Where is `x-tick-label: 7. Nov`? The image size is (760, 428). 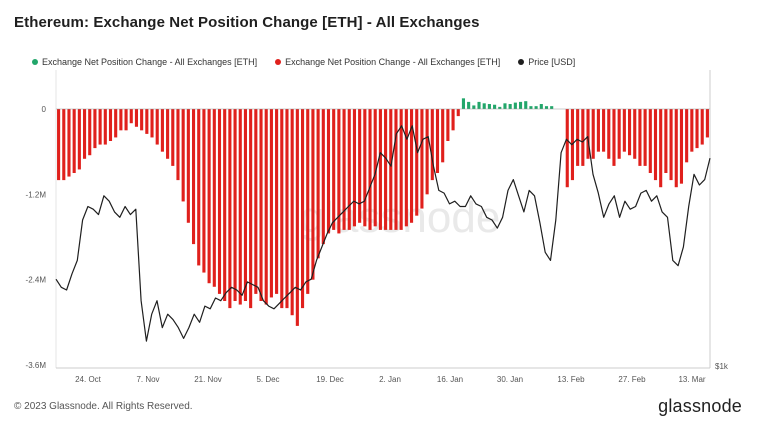 x-tick-label: 7. Nov is located at coordinates (147, 379).